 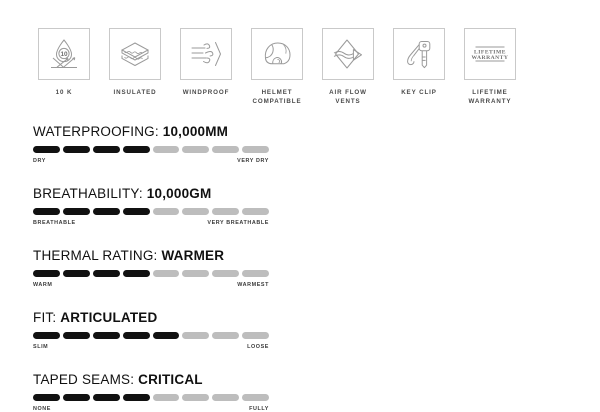 I want to click on spec-scale-min: SLIM, so click(x=41, y=347).